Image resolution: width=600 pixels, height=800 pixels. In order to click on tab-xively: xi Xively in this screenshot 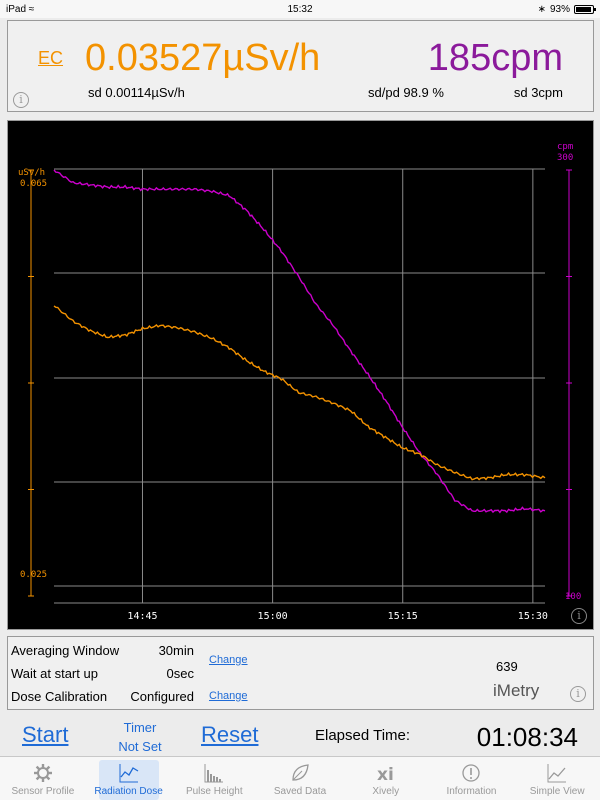, I will do `click(386, 778)`.